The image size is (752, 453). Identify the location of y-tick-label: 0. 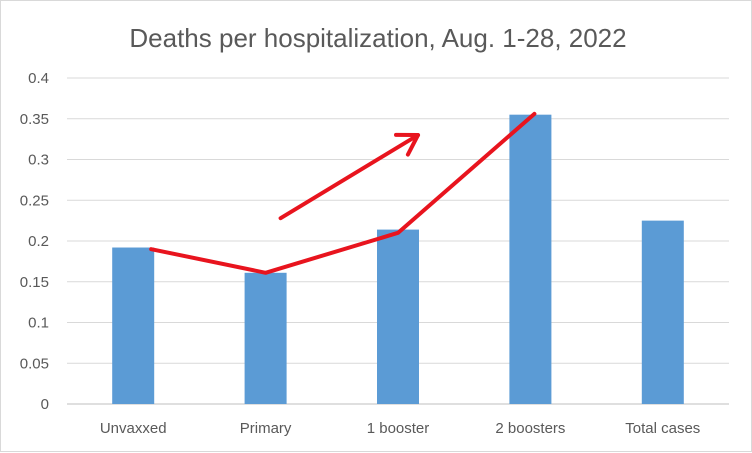
(45, 404).